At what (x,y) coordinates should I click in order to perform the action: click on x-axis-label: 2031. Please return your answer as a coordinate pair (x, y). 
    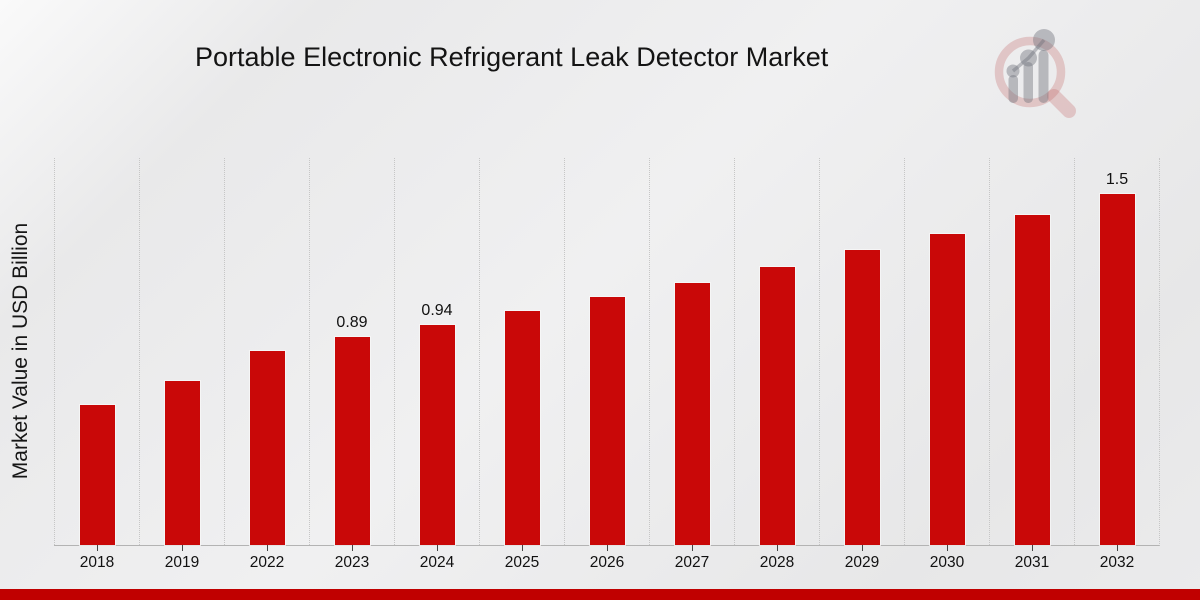
    Looking at the image, I should click on (1032, 562).